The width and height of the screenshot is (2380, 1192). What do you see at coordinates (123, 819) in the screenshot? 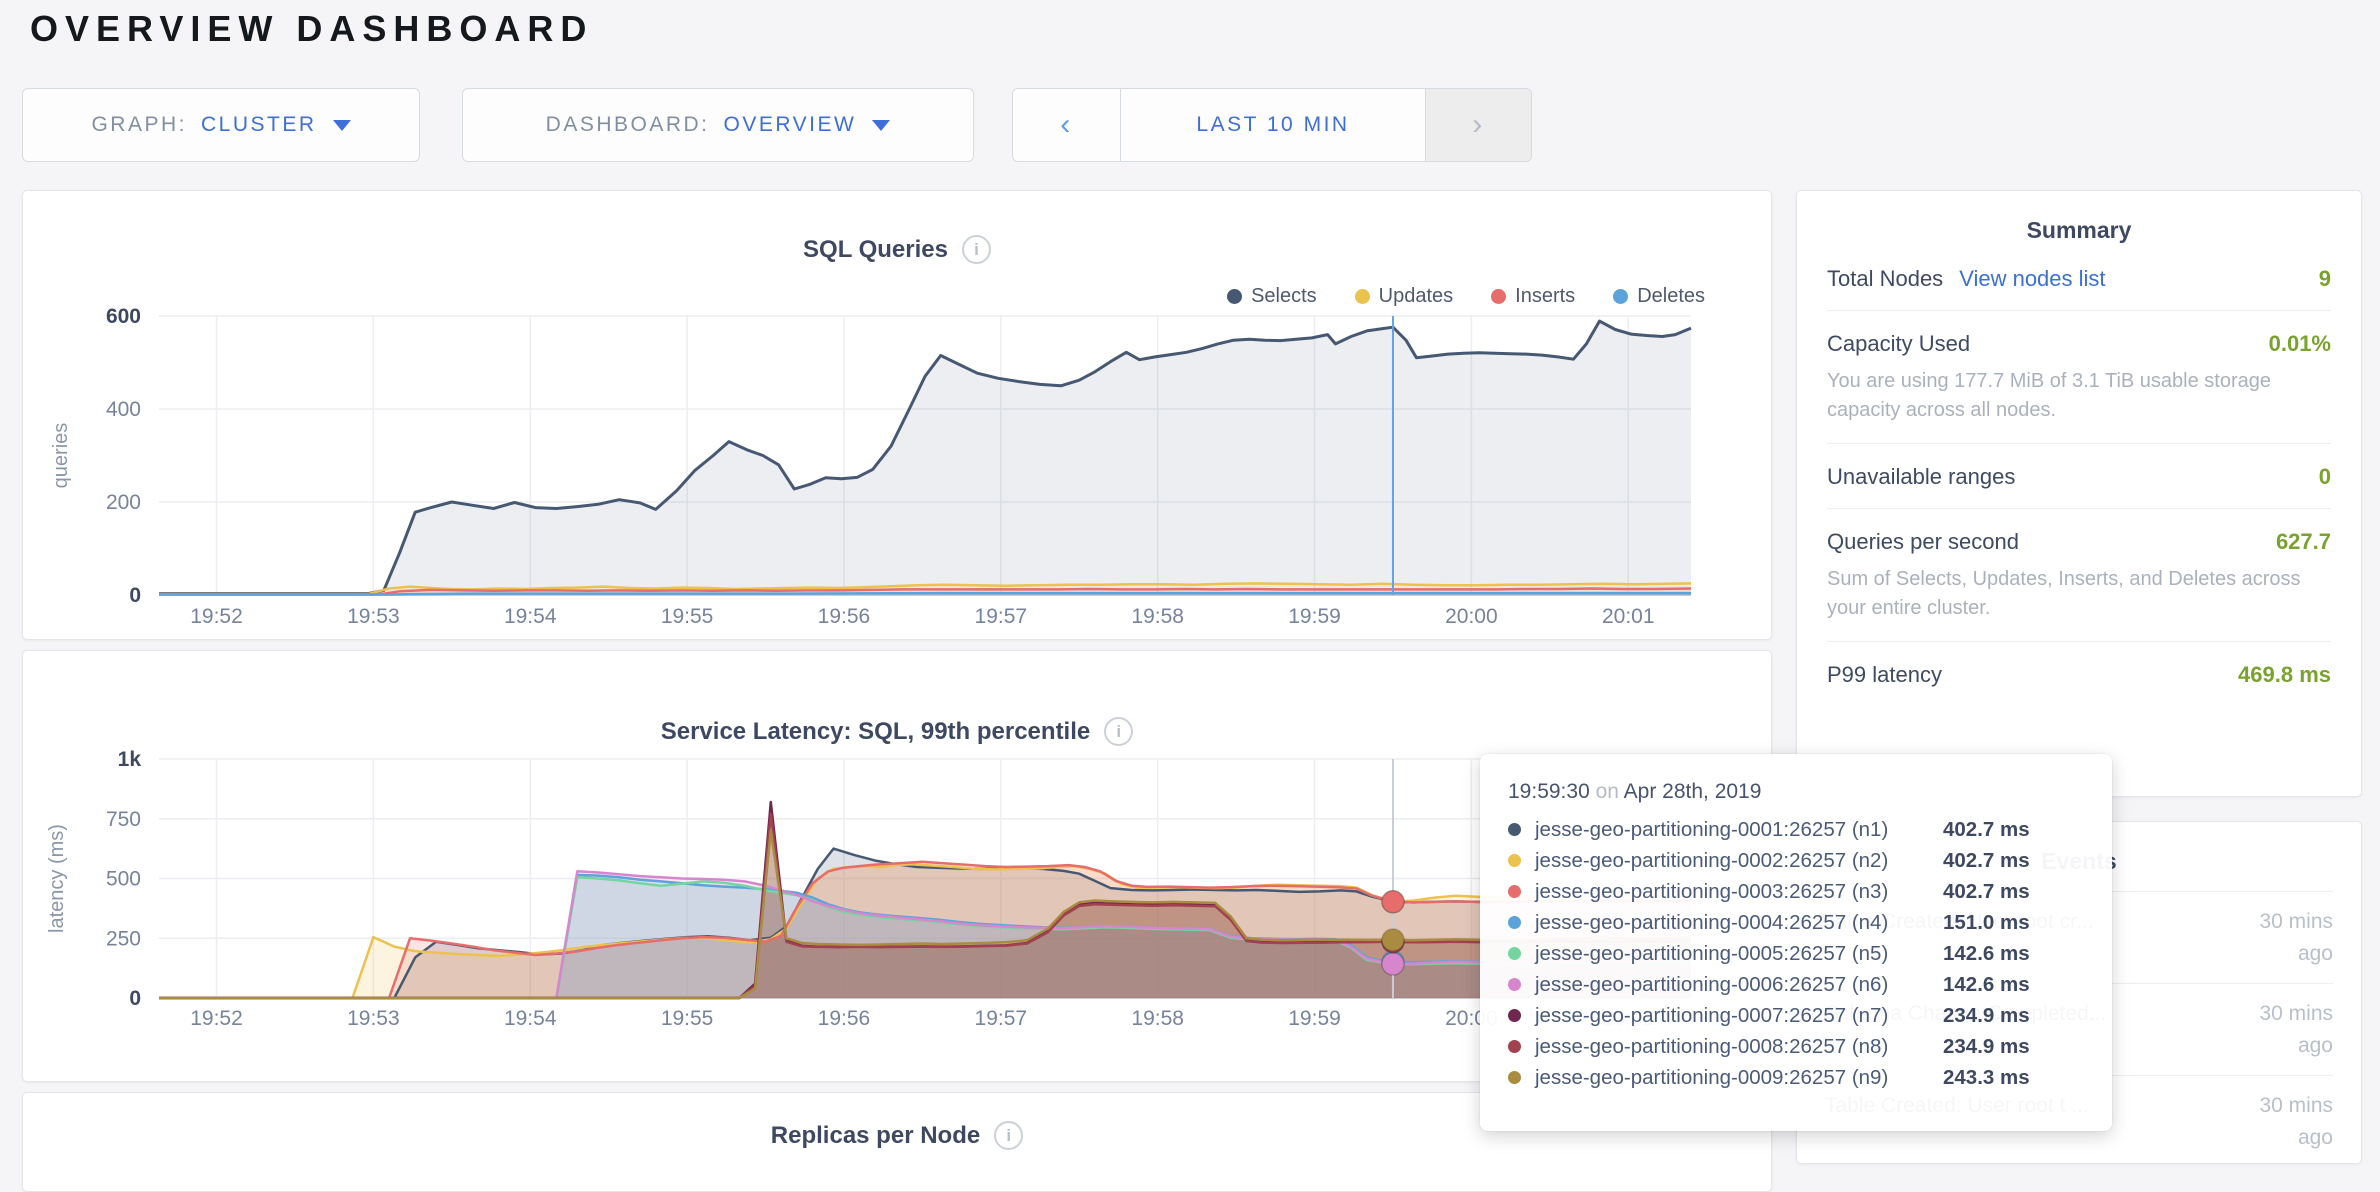
I see `y-axis-tick-label: 750` at bounding box center [123, 819].